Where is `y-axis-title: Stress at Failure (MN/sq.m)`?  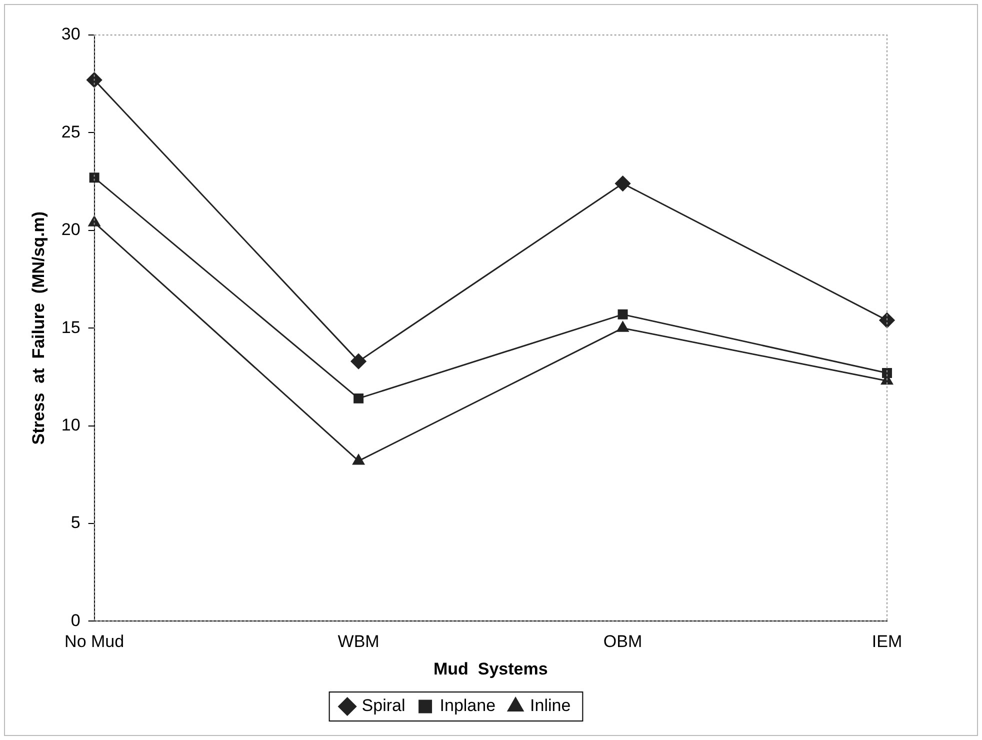 y-axis-title: Stress at Failure (MN/sq.m) is located at coordinates (38, 328).